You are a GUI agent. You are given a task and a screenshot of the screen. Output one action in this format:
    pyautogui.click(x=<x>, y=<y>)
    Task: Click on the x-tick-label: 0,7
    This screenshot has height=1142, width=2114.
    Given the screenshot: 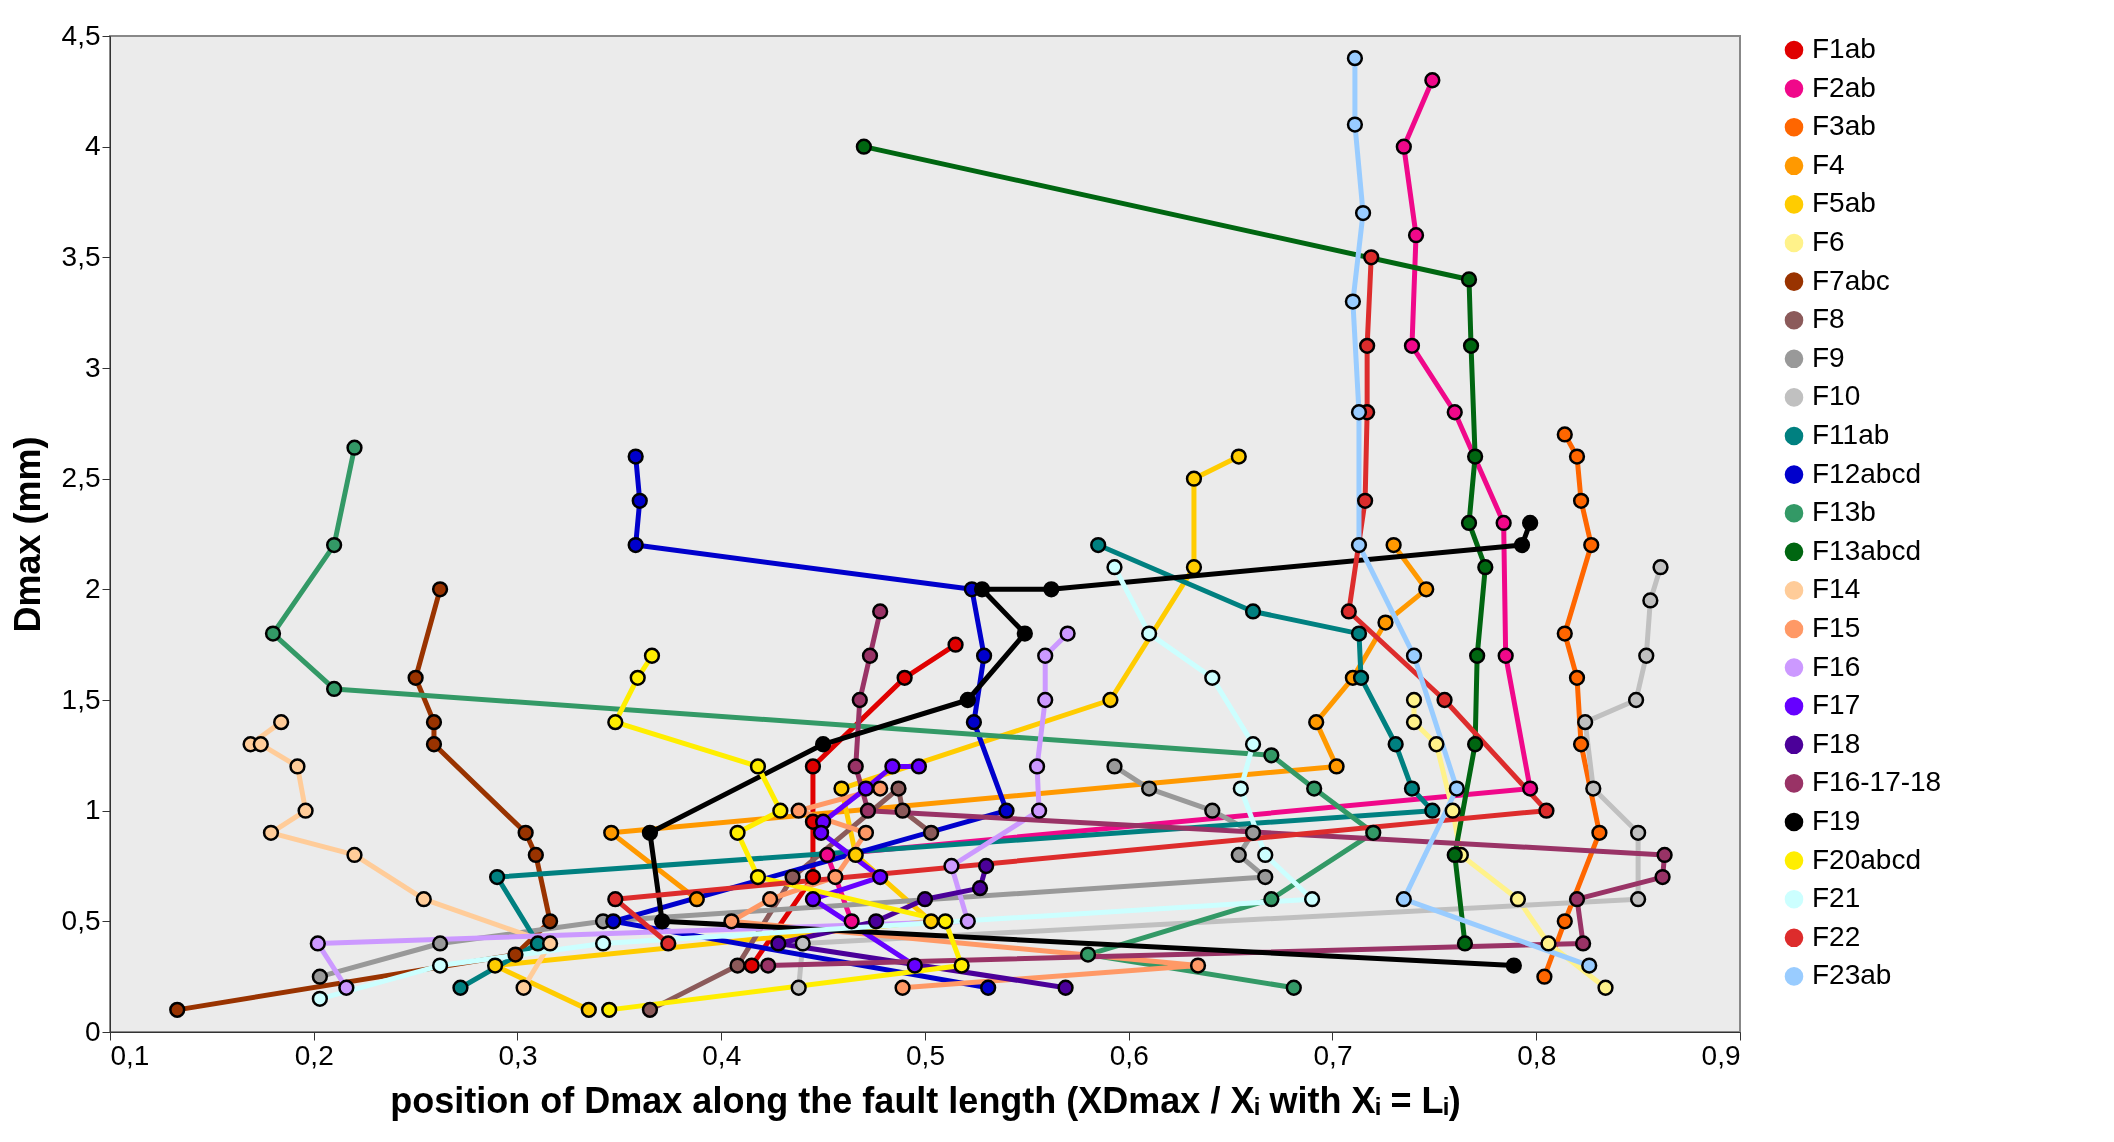 What is the action you would take?
    pyautogui.click(x=1333, y=1055)
    